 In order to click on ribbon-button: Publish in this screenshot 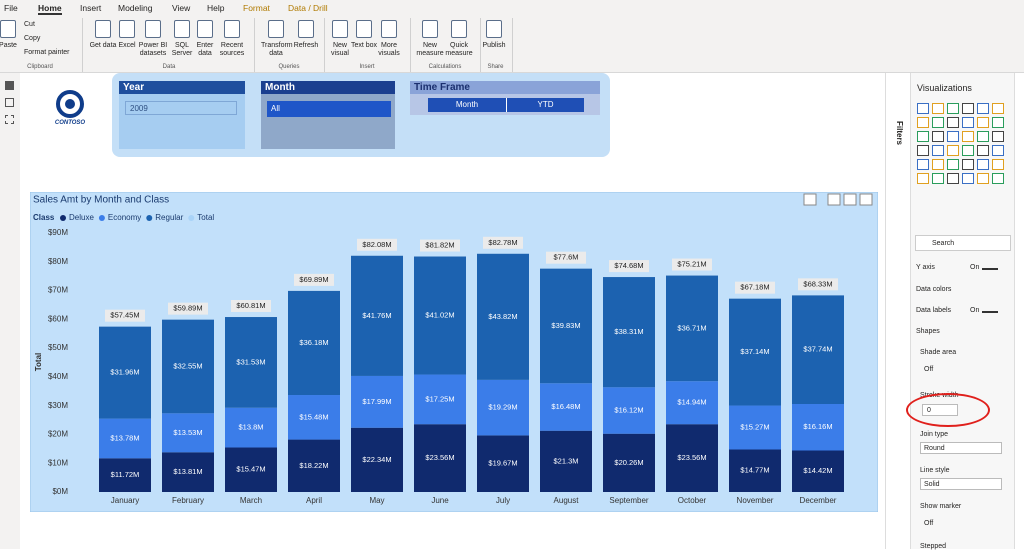, I will do `click(494, 35)`.